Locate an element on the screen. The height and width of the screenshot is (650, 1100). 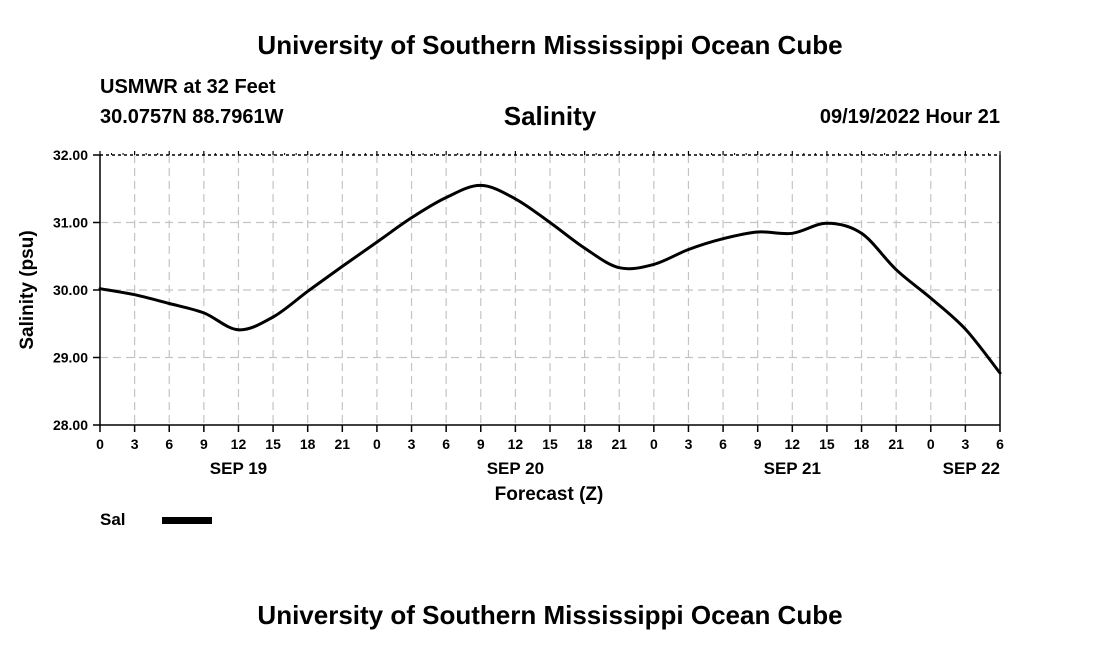
chart-title: Salinity is located at coordinates (550, 116).